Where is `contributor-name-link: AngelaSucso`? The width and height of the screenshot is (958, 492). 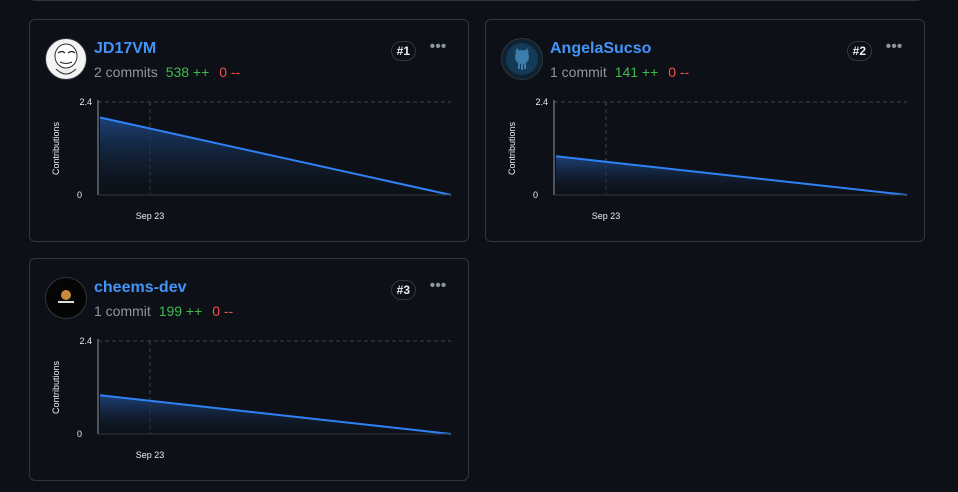
contributor-name-link: AngelaSucso is located at coordinates (601, 48).